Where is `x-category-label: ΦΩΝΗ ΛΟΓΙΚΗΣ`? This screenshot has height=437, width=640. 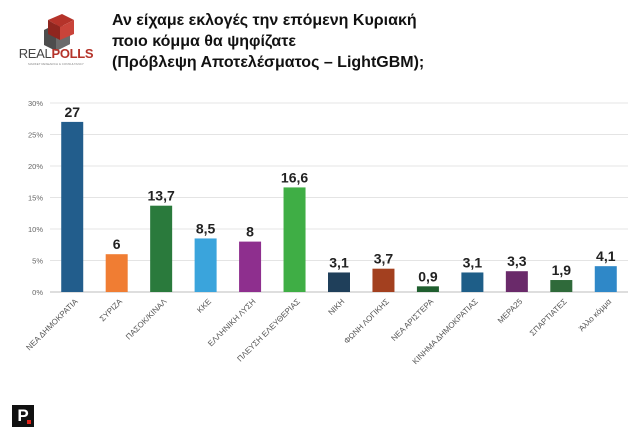
x-category-label: ΦΩΝΗ ΛΟΓΙΚΗΣ is located at coordinates (366, 321).